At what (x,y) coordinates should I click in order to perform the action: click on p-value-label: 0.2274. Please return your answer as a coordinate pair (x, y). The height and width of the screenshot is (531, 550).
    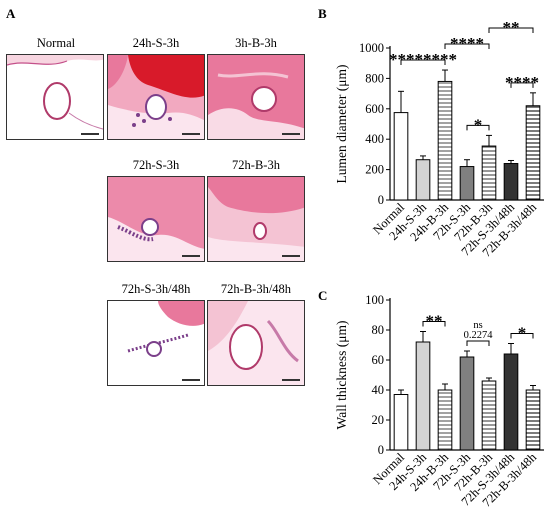
    Looking at the image, I should click on (479, 335).